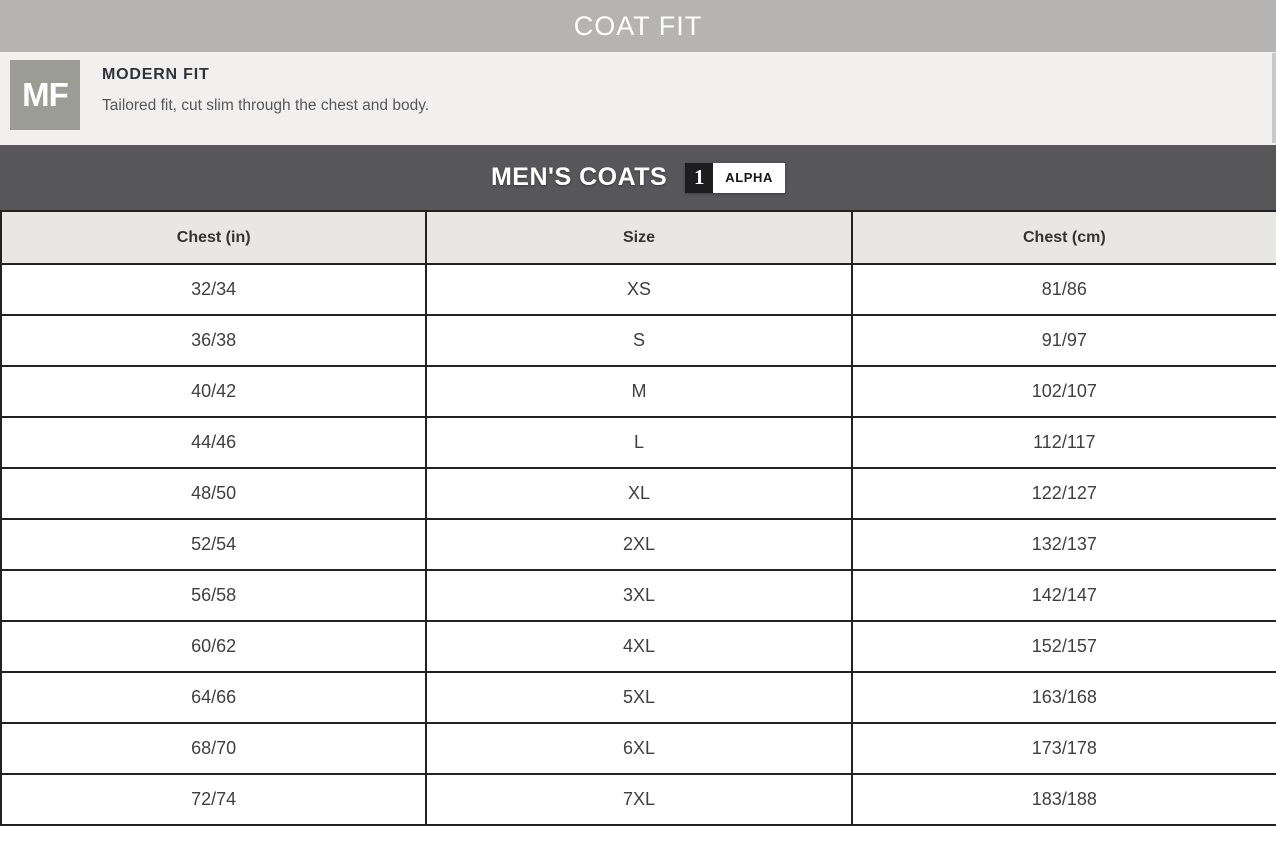 The image size is (1276, 850). What do you see at coordinates (214, 493) in the screenshot?
I see `chest-in-cell: 48/50` at bounding box center [214, 493].